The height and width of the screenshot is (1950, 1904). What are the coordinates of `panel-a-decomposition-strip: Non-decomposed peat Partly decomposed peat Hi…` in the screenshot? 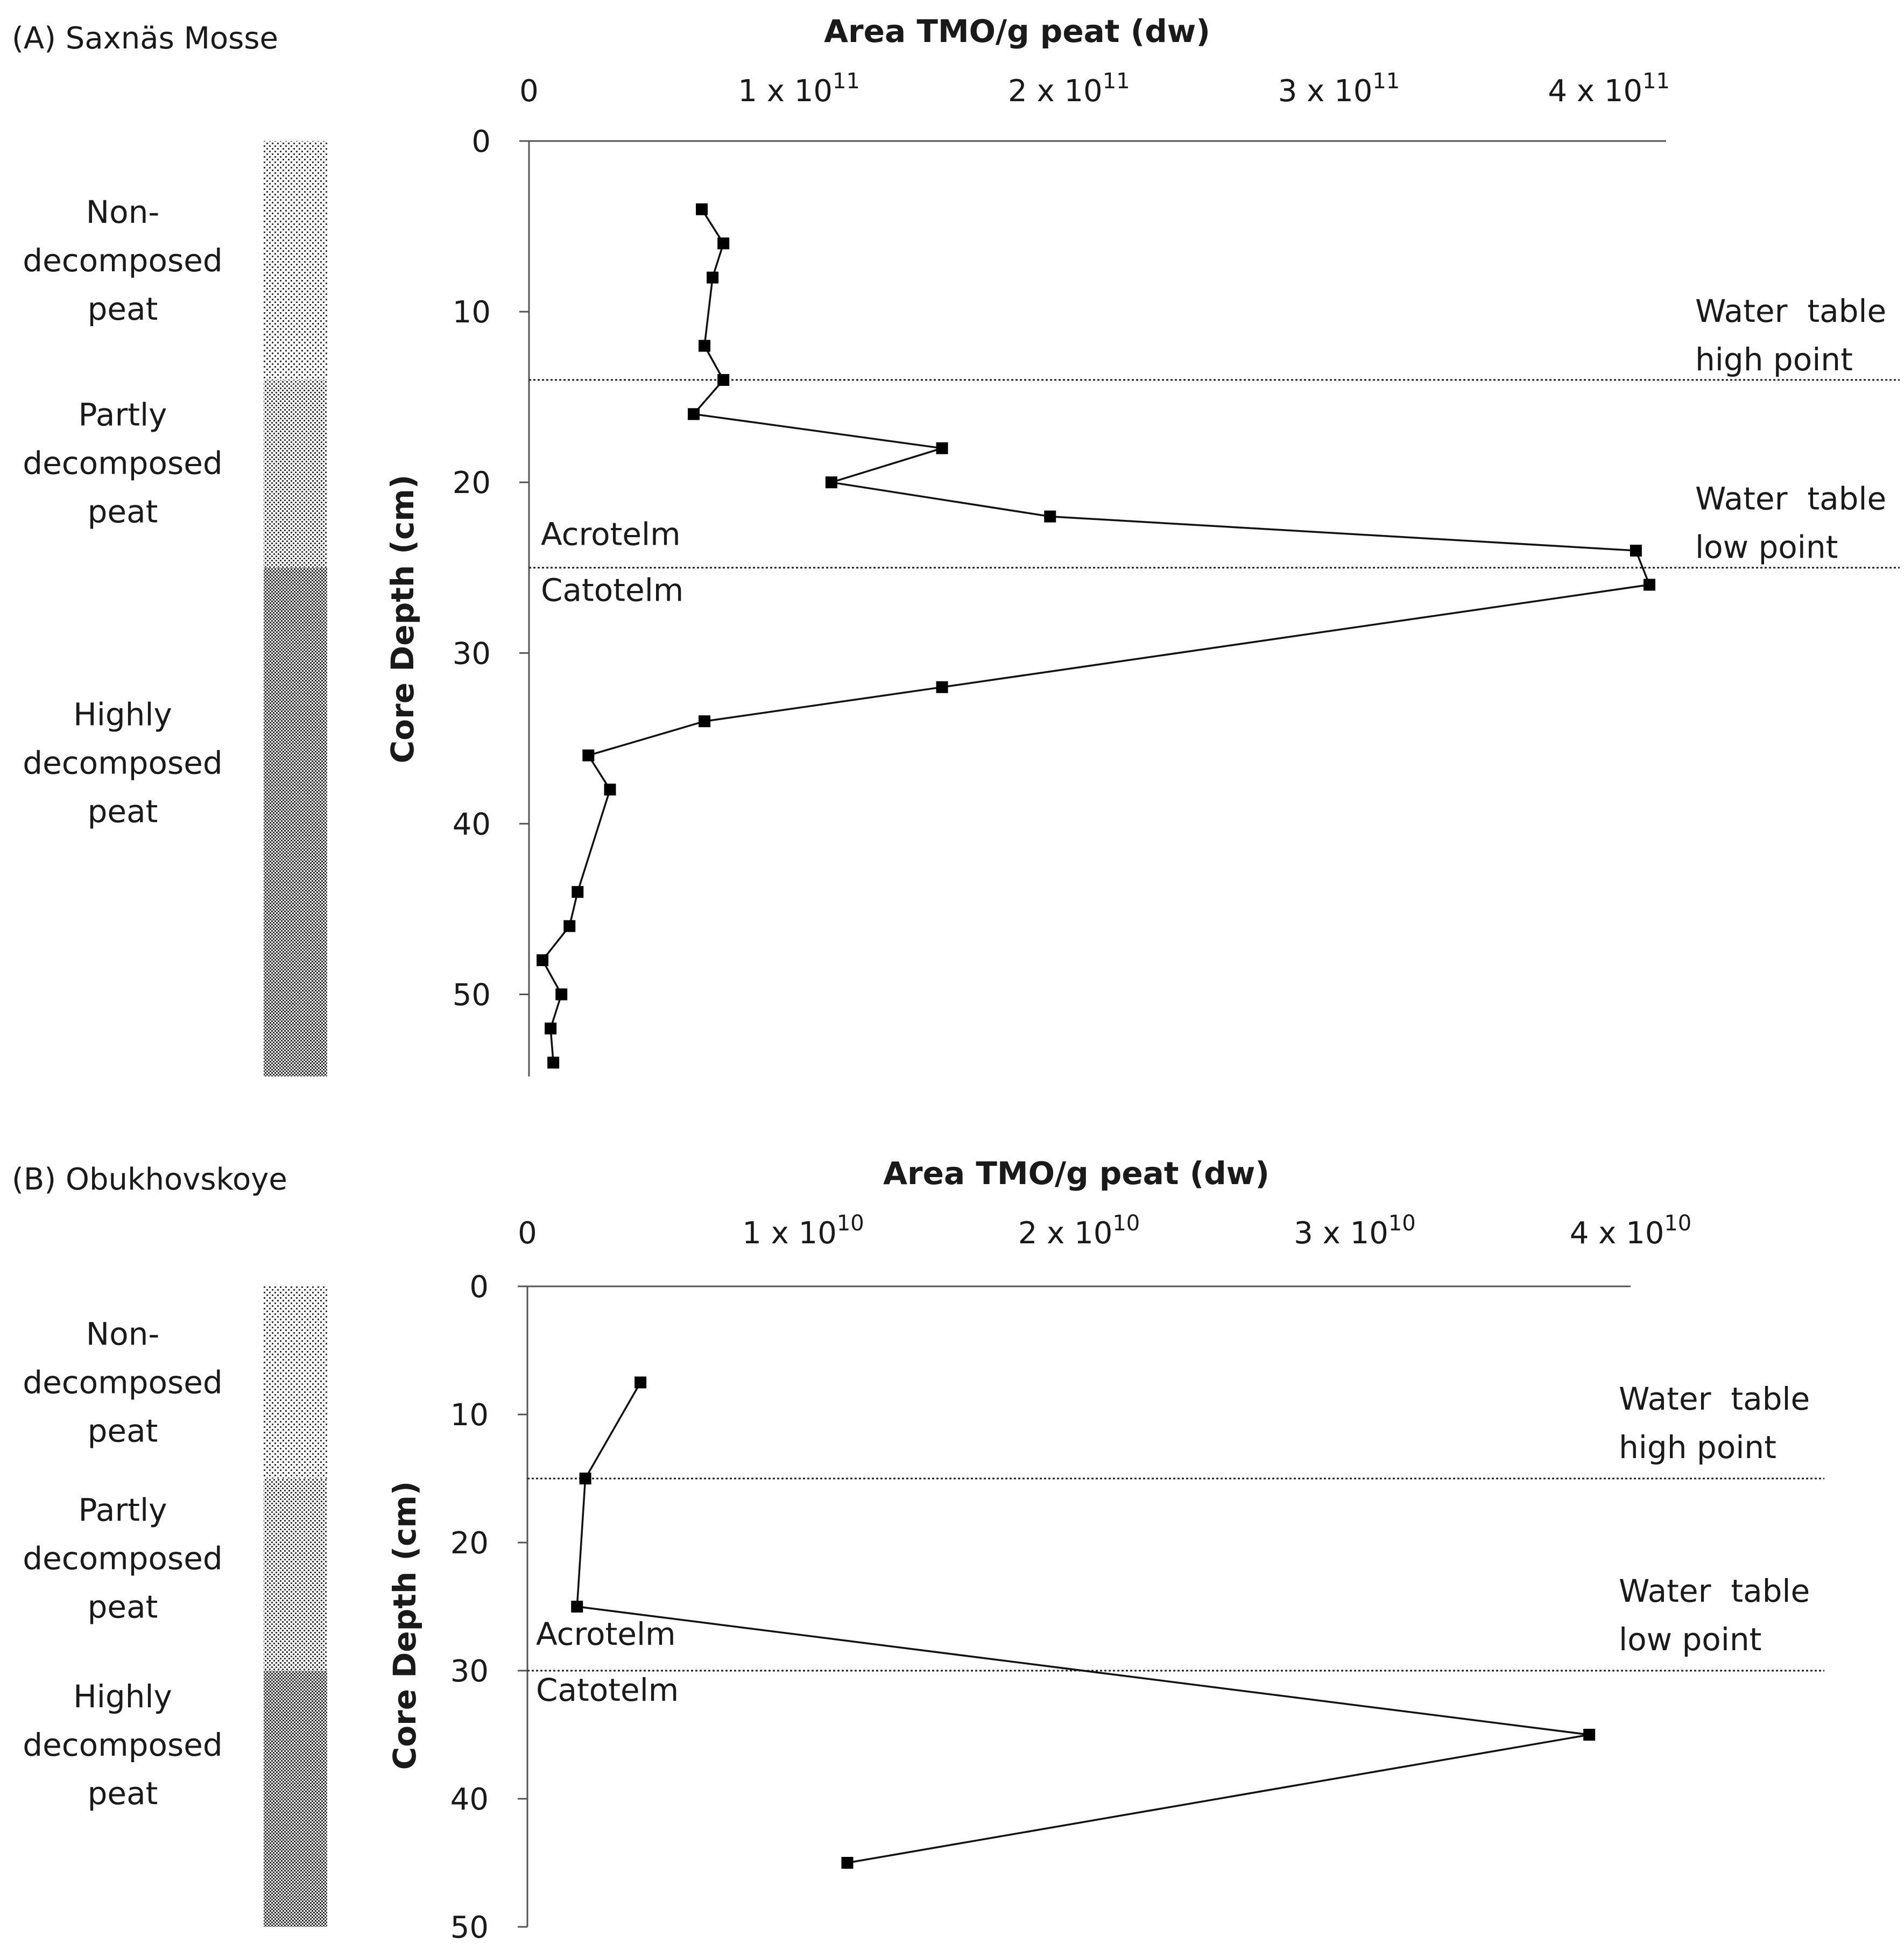 It's located at (175, 609).